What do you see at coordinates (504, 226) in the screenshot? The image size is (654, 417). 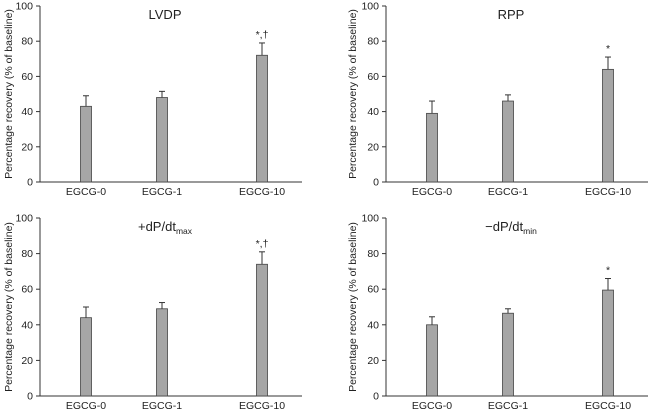 I see `chart-title-main: −dP/dt` at bounding box center [504, 226].